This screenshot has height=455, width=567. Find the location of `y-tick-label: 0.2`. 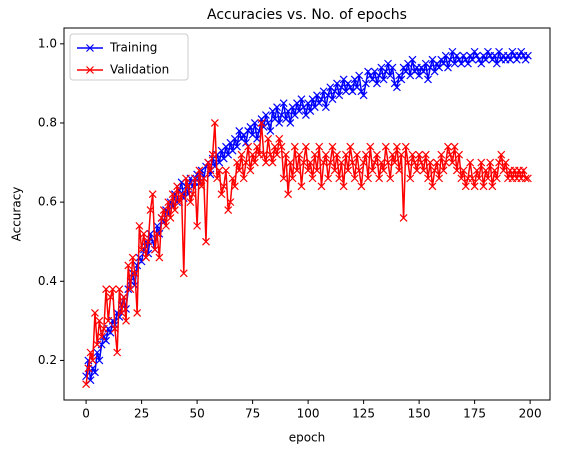

y-tick-label: 0.2 is located at coordinates (47, 360).